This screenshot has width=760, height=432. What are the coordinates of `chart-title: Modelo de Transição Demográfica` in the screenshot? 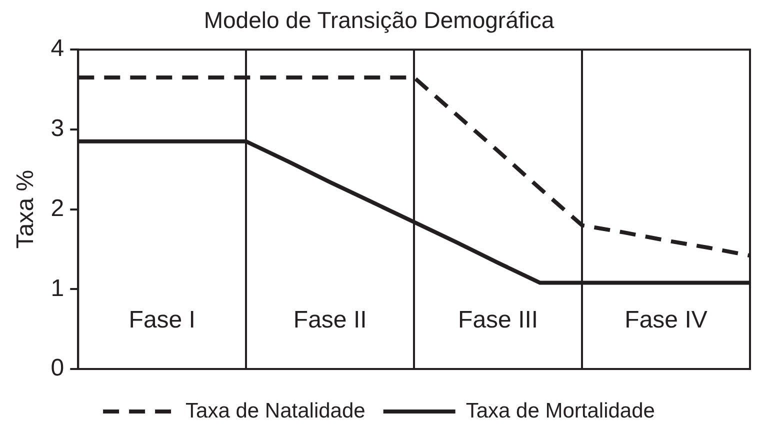 It's located at (379, 20).